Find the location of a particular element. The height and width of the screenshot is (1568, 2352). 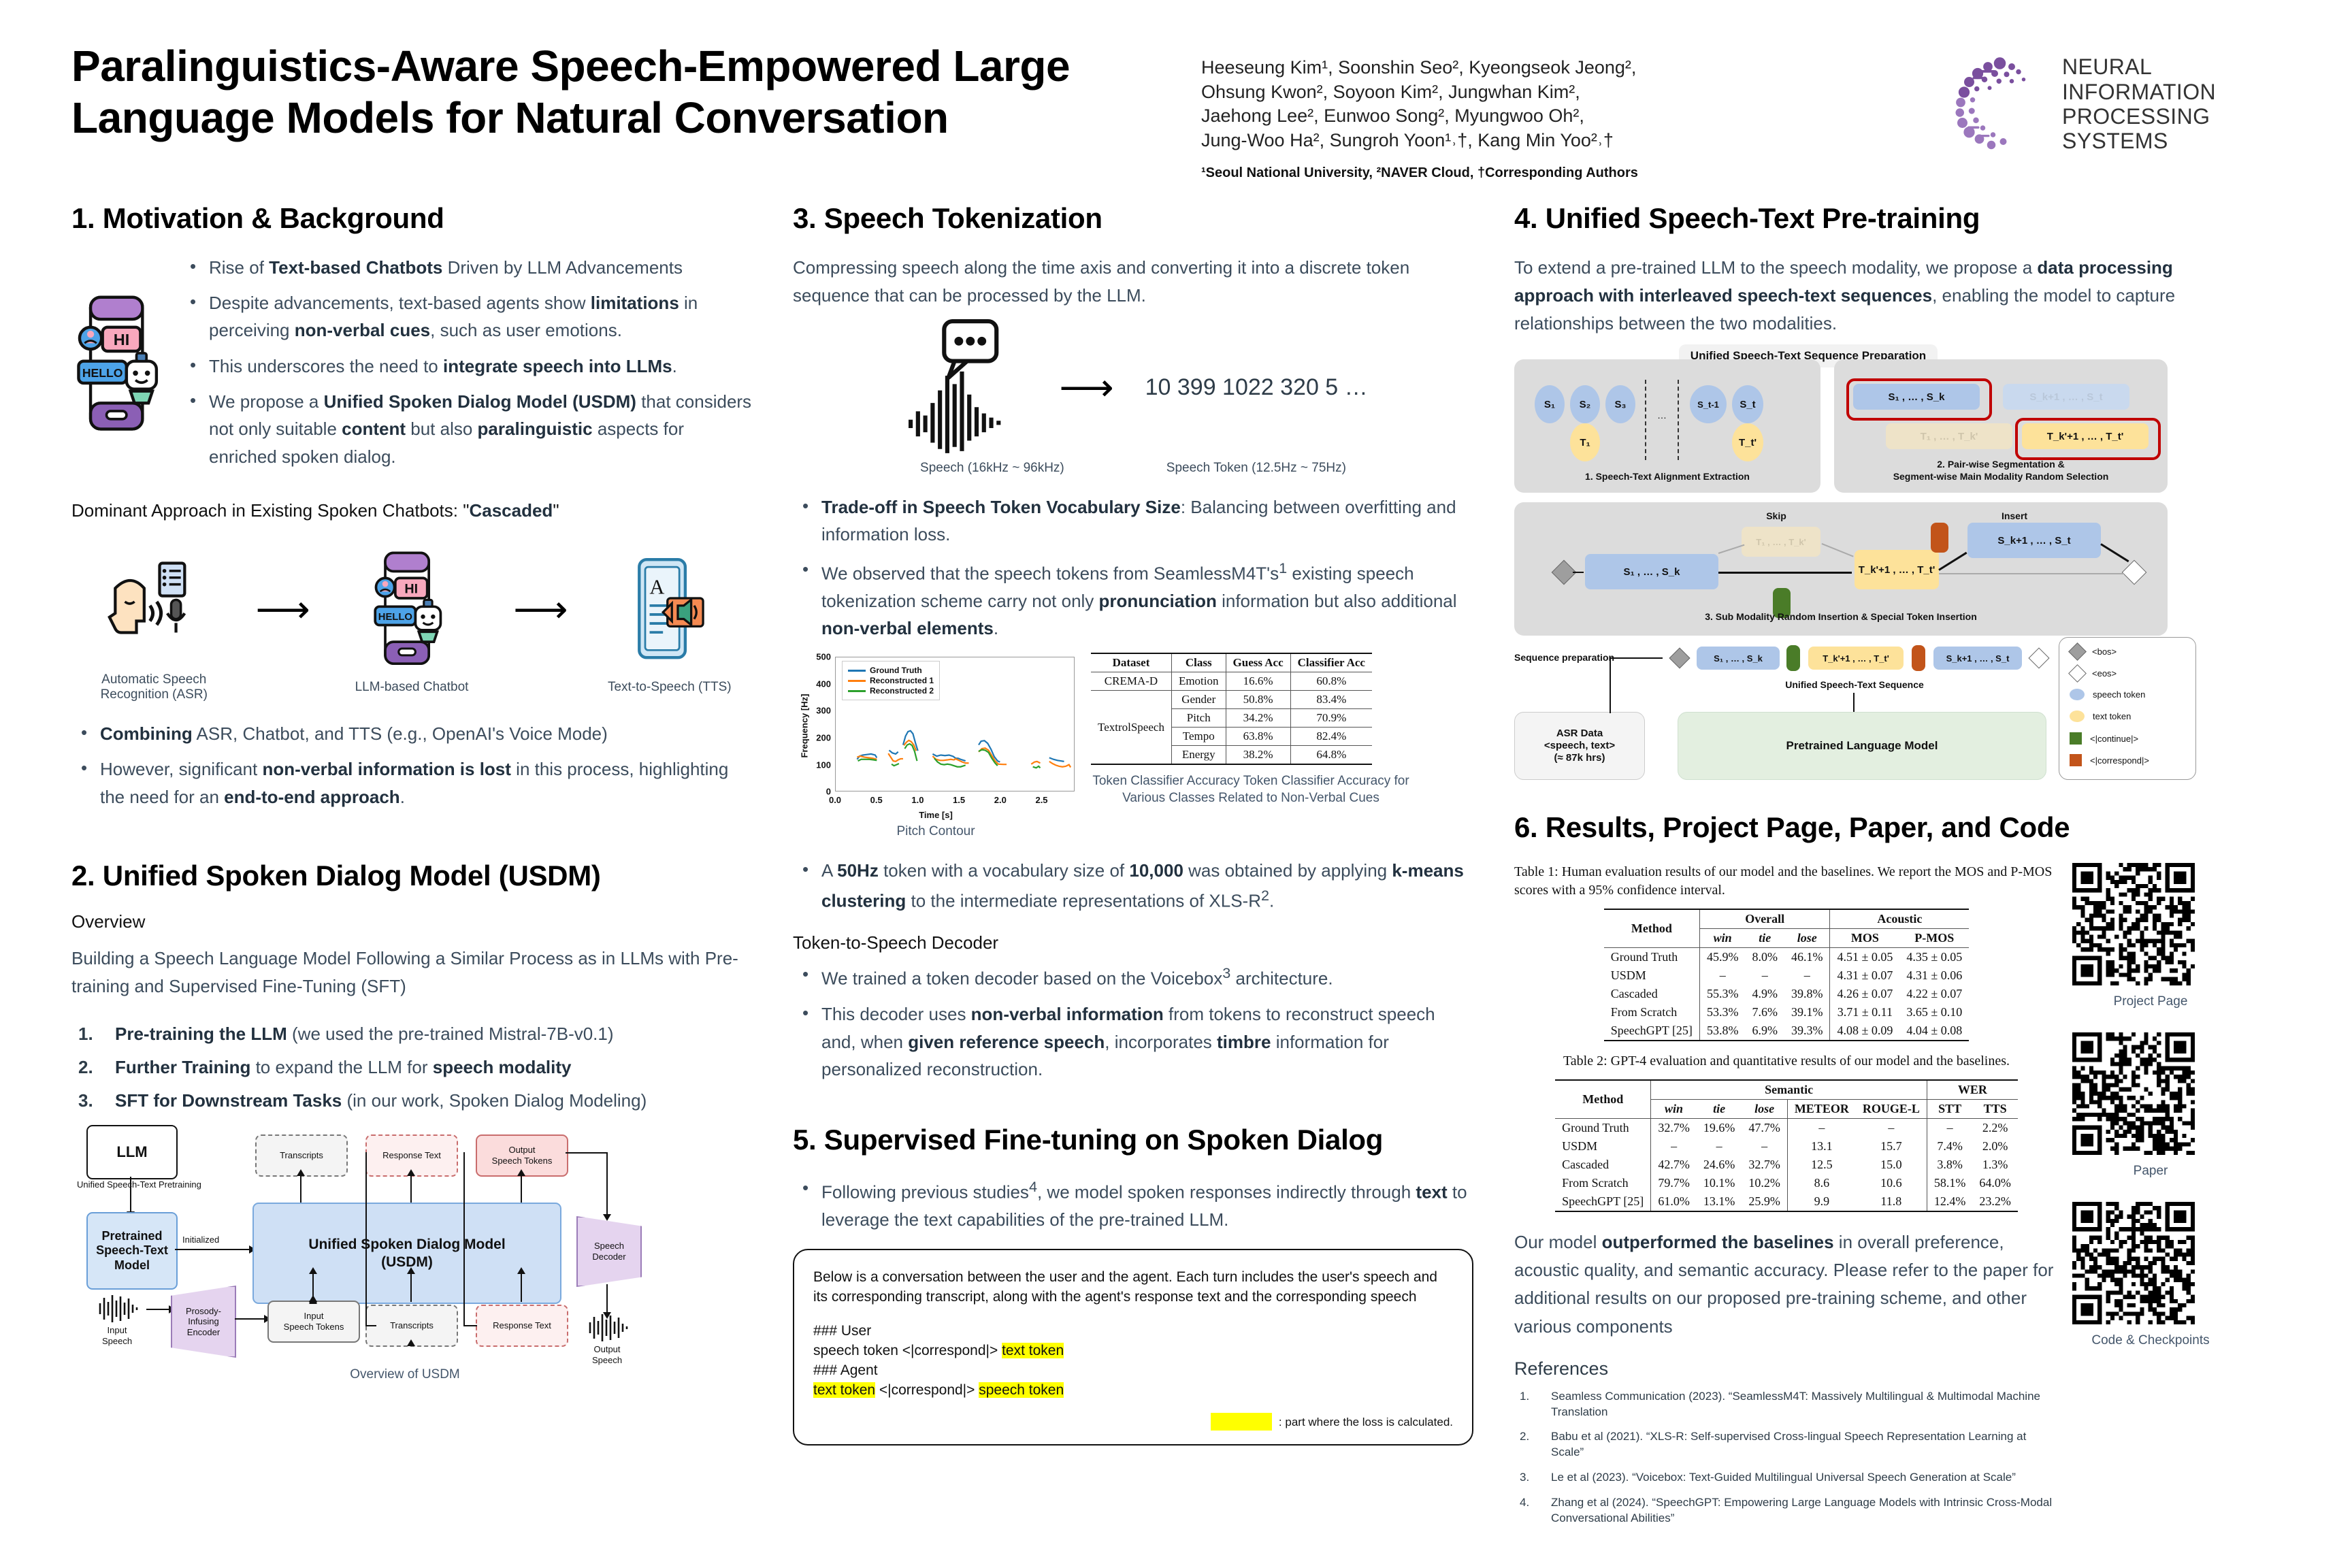

cell: Pitch is located at coordinates (1198, 718).